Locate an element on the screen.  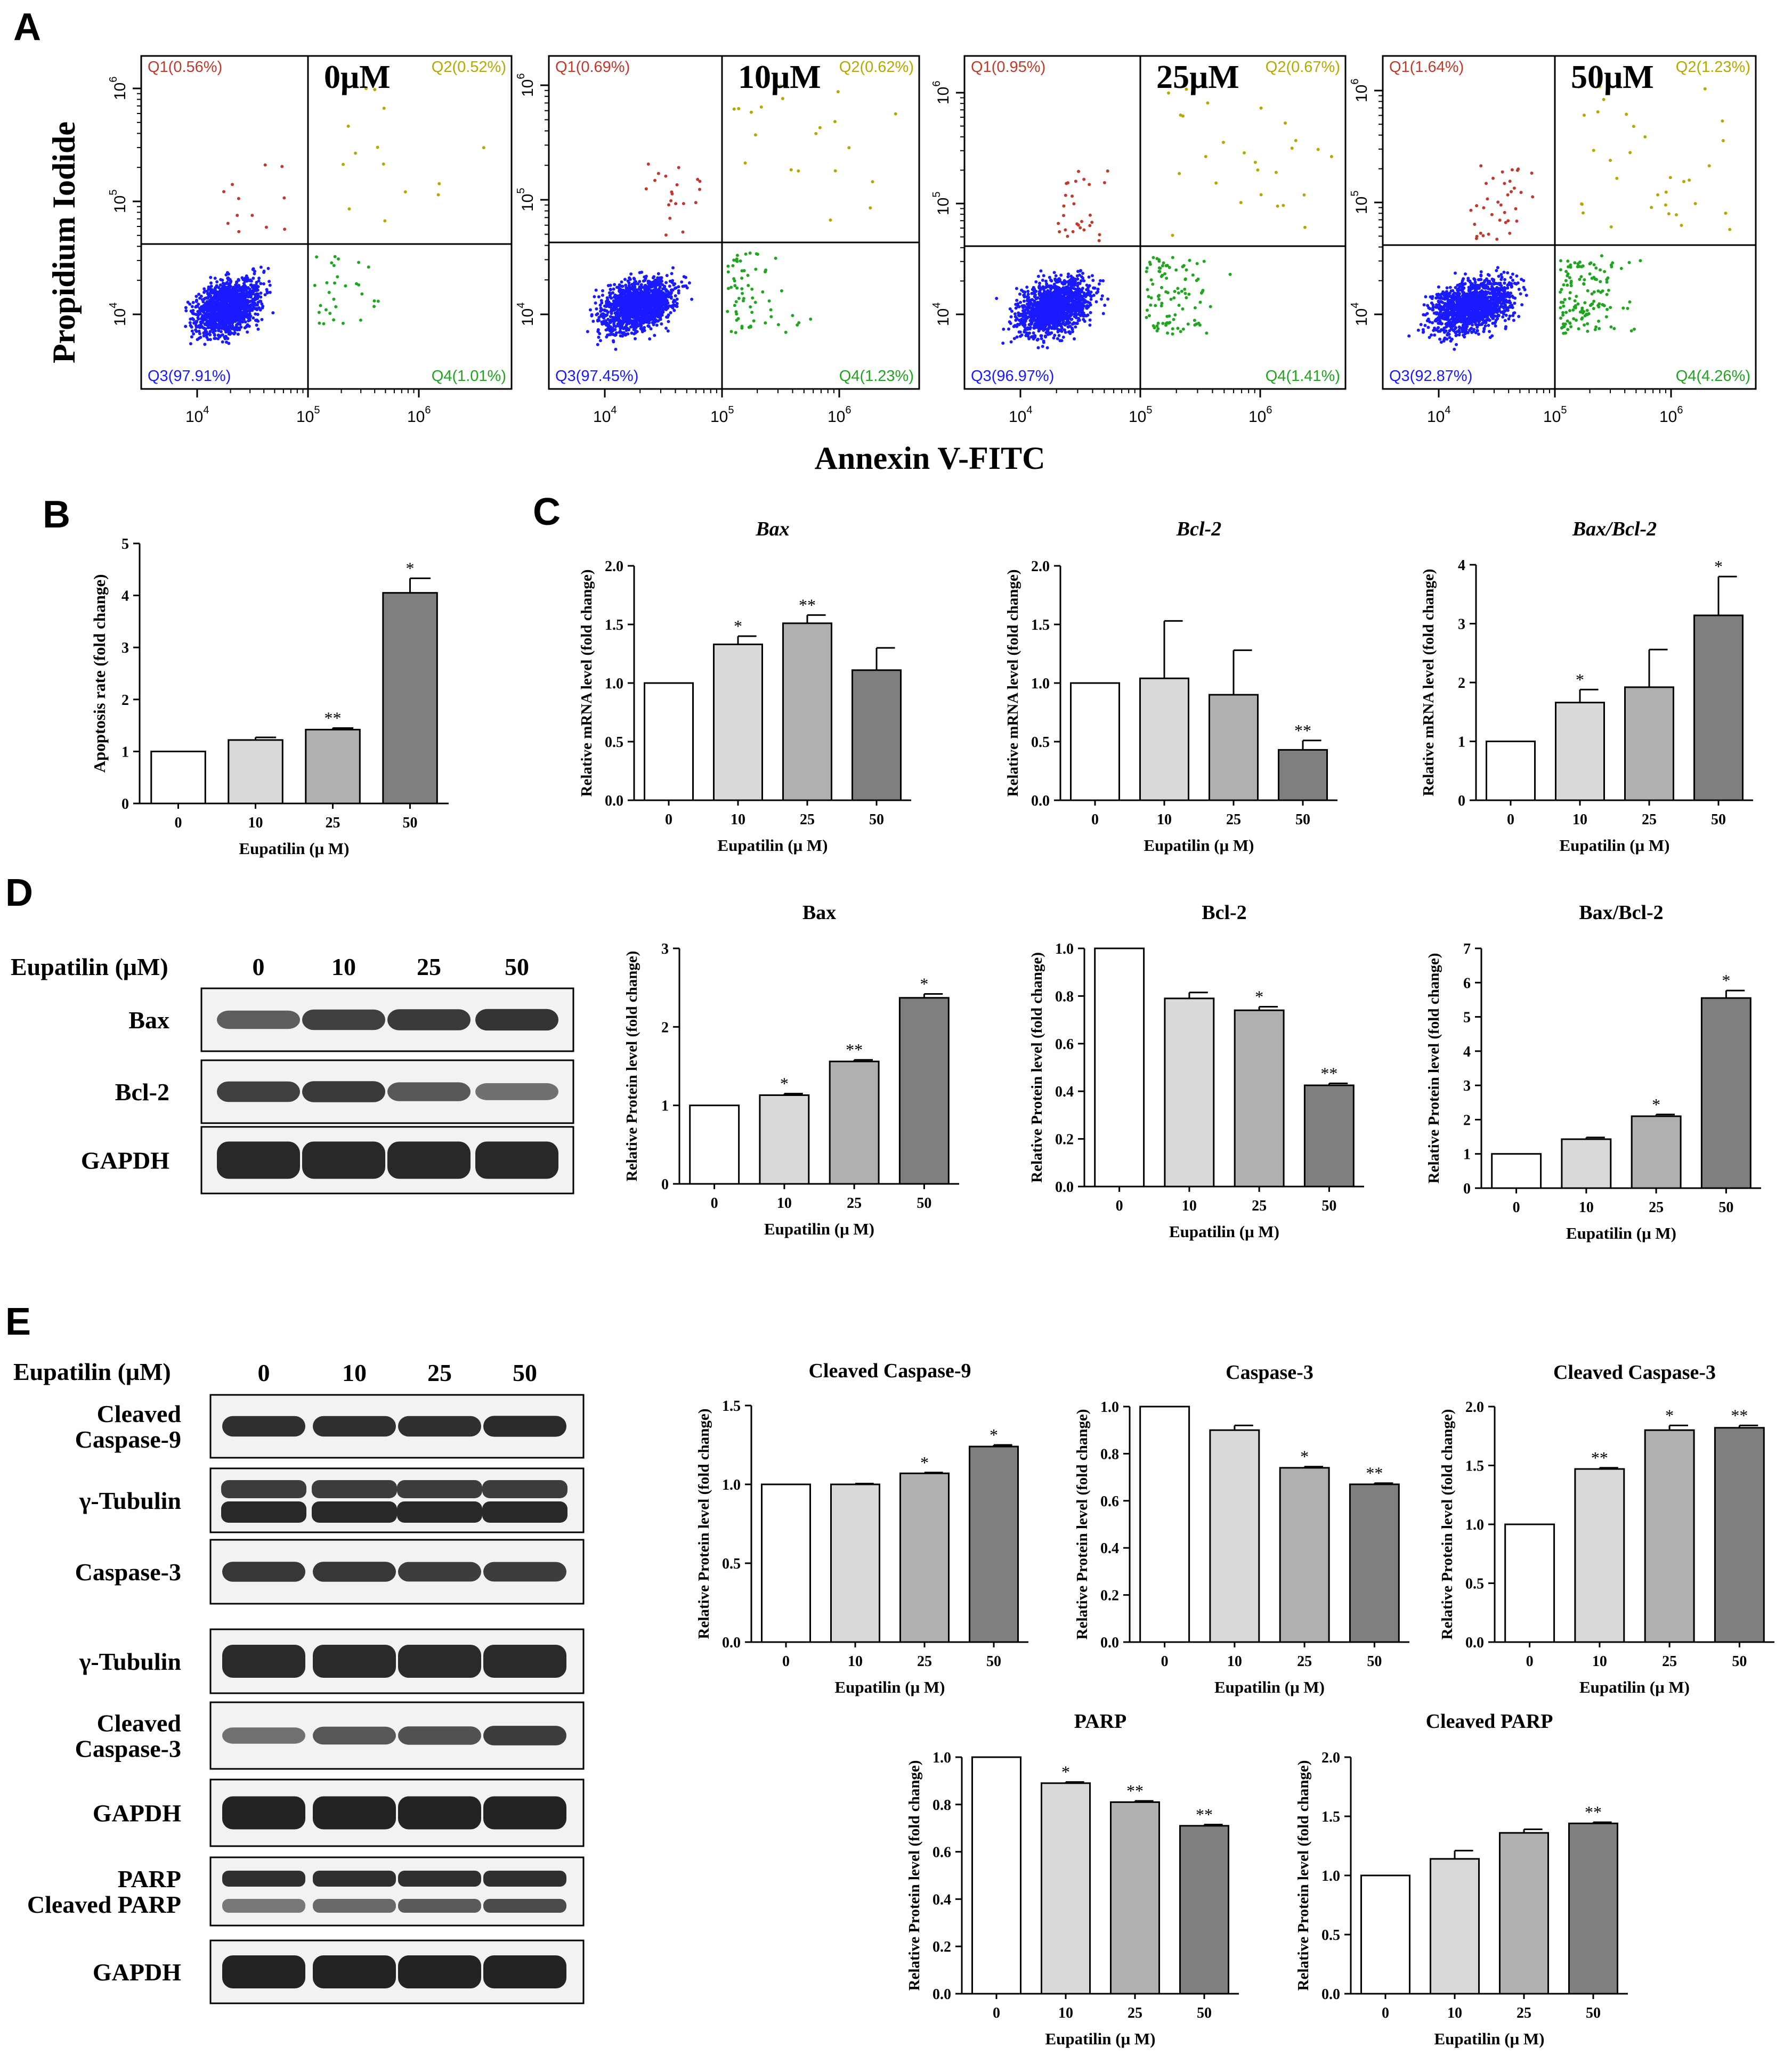
panel-label-b: B is located at coordinates (56, 514).